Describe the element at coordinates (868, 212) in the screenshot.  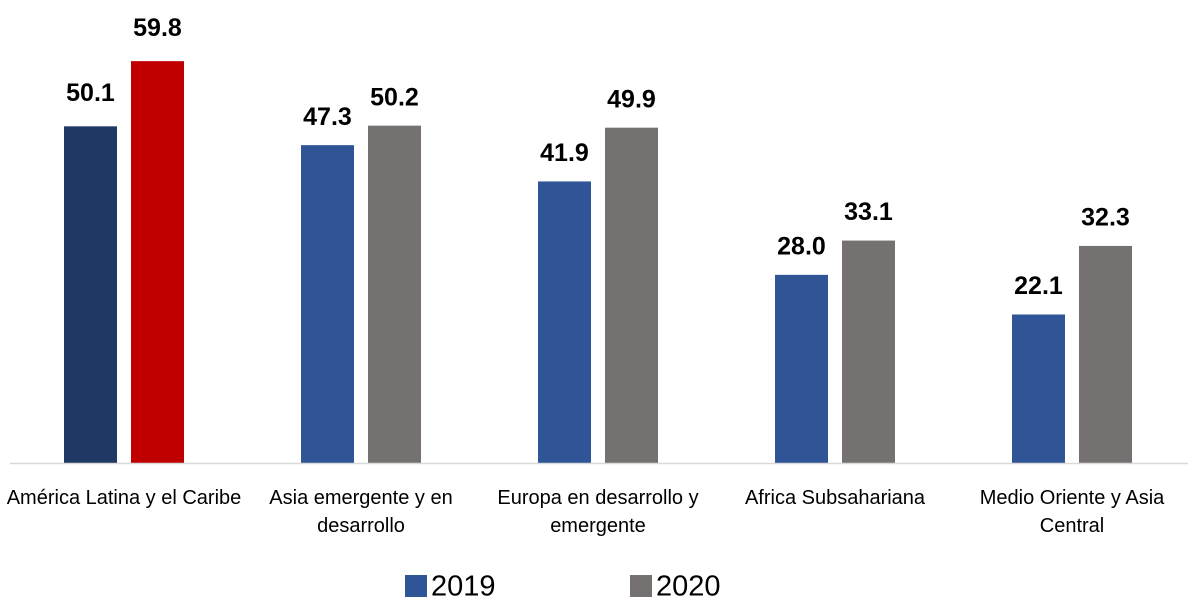
I see `data-label: 33.1` at that location.